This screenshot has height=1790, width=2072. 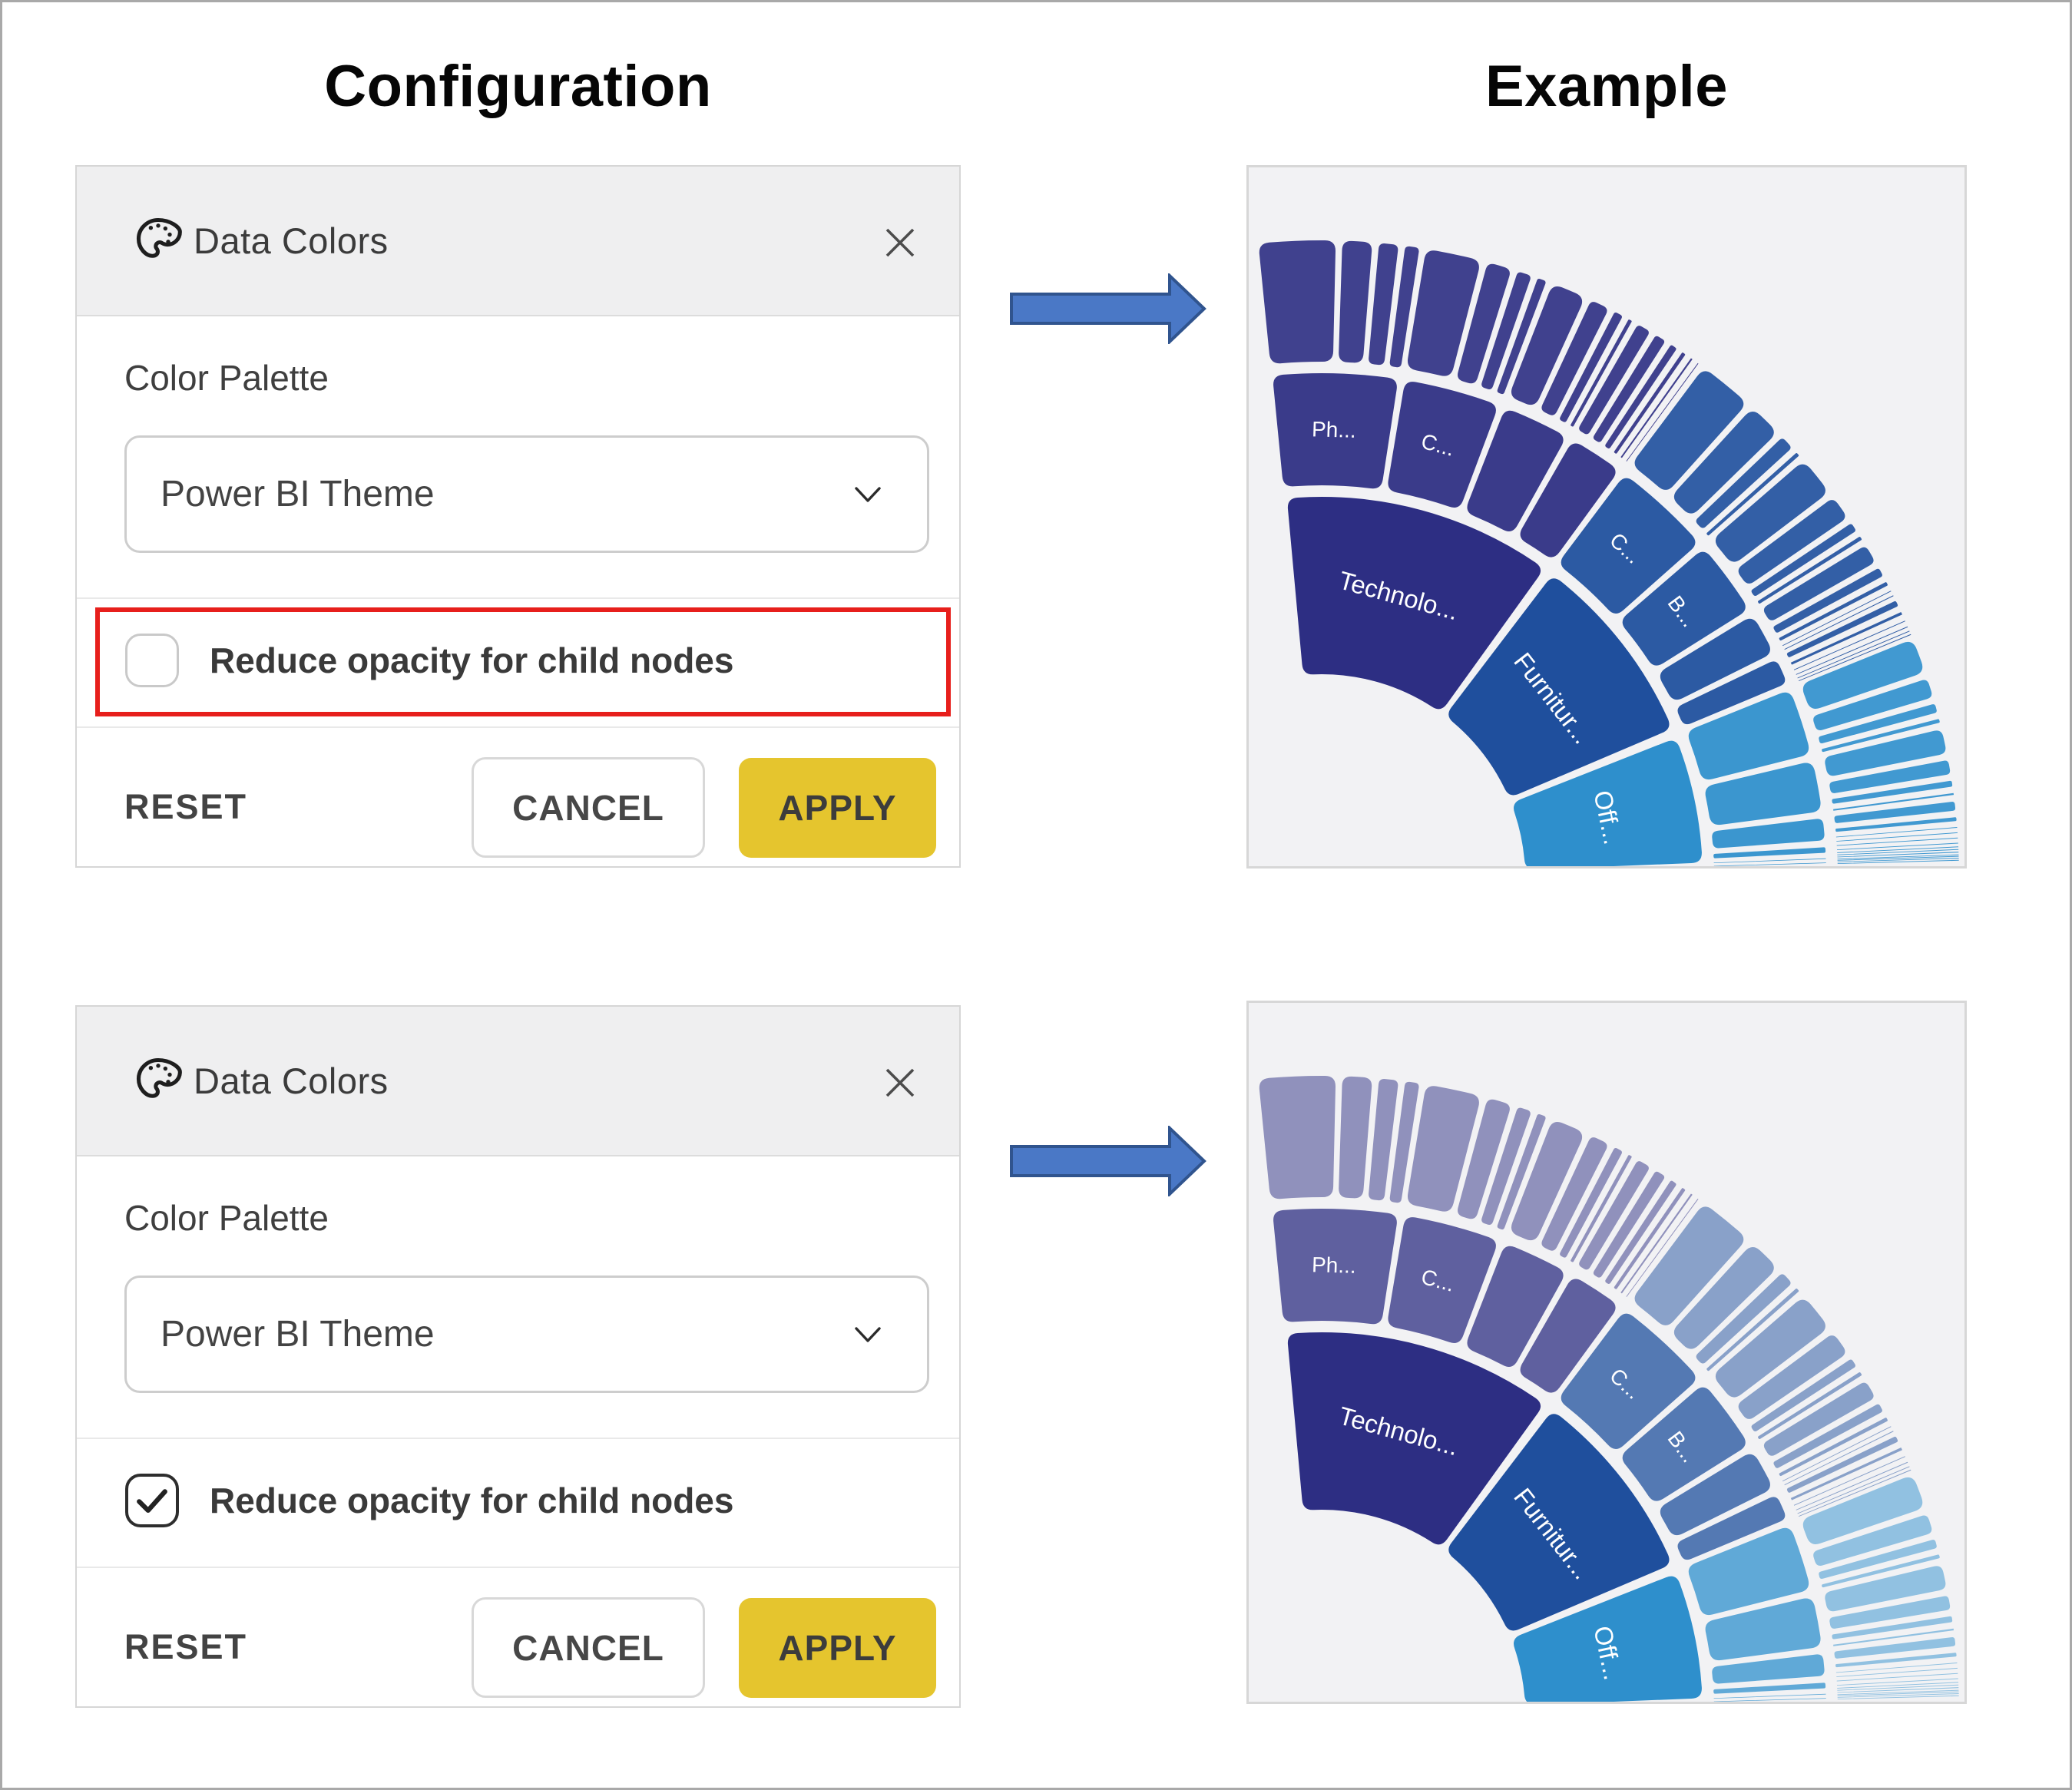 I want to click on check-icon, so click(x=152, y=1501).